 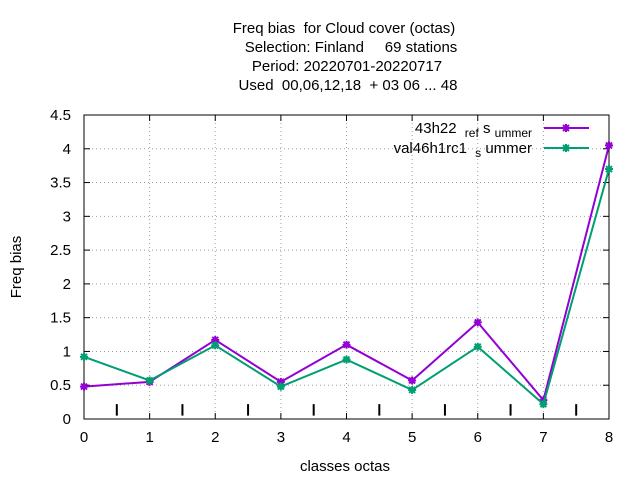 I want to click on legend-1-part-4: ummer, so click(x=513, y=133).